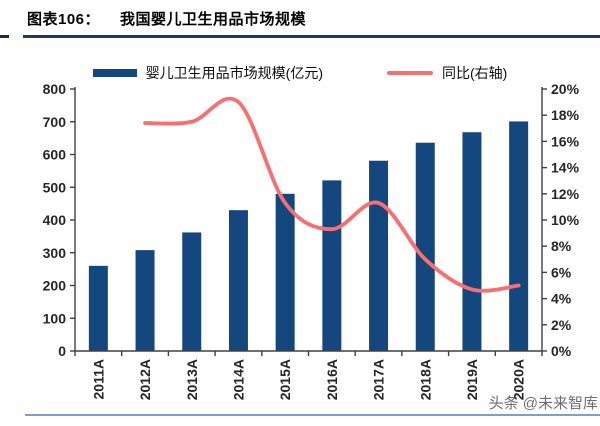 The image size is (600, 426). Describe the element at coordinates (565, 168) in the screenshot. I see `right-axis-label-14: 14%` at that location.